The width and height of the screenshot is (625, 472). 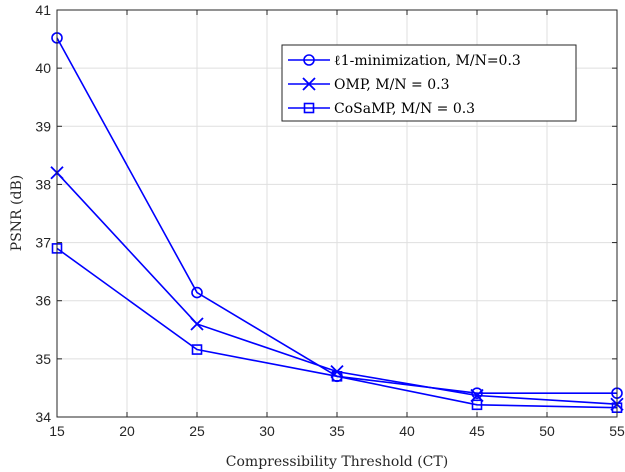 I want to click on legend-label: CoSaMP, M/N = 0.3, so click(x=404, y=109).